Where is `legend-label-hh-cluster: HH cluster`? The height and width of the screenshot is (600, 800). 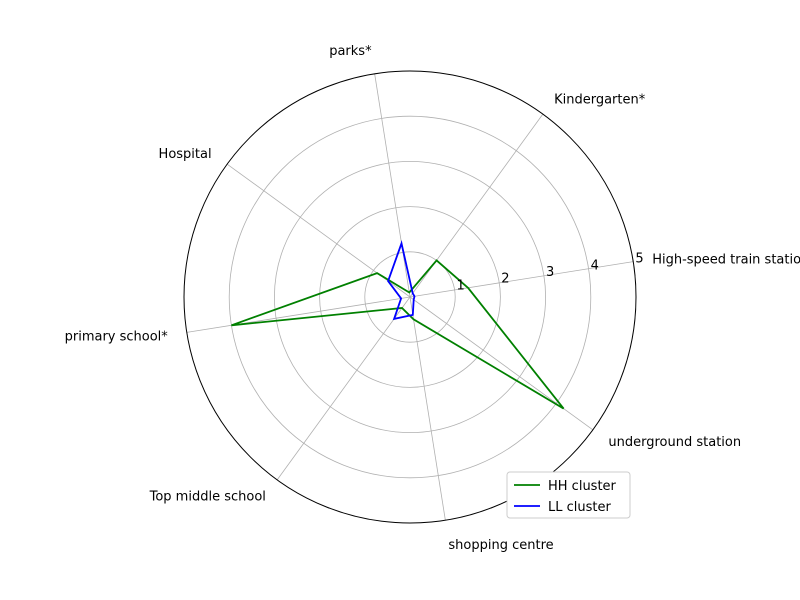 legend-label-hh-cluster: HH cluster is located at coordinates (582, 486).